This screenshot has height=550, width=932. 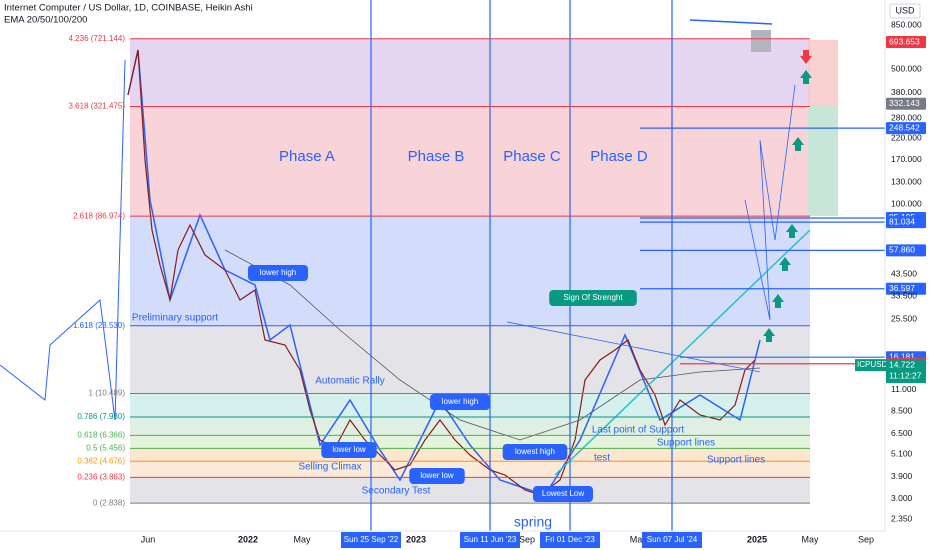 I want to click on price-tag-label: 36.597, so click(x=902, y=288).